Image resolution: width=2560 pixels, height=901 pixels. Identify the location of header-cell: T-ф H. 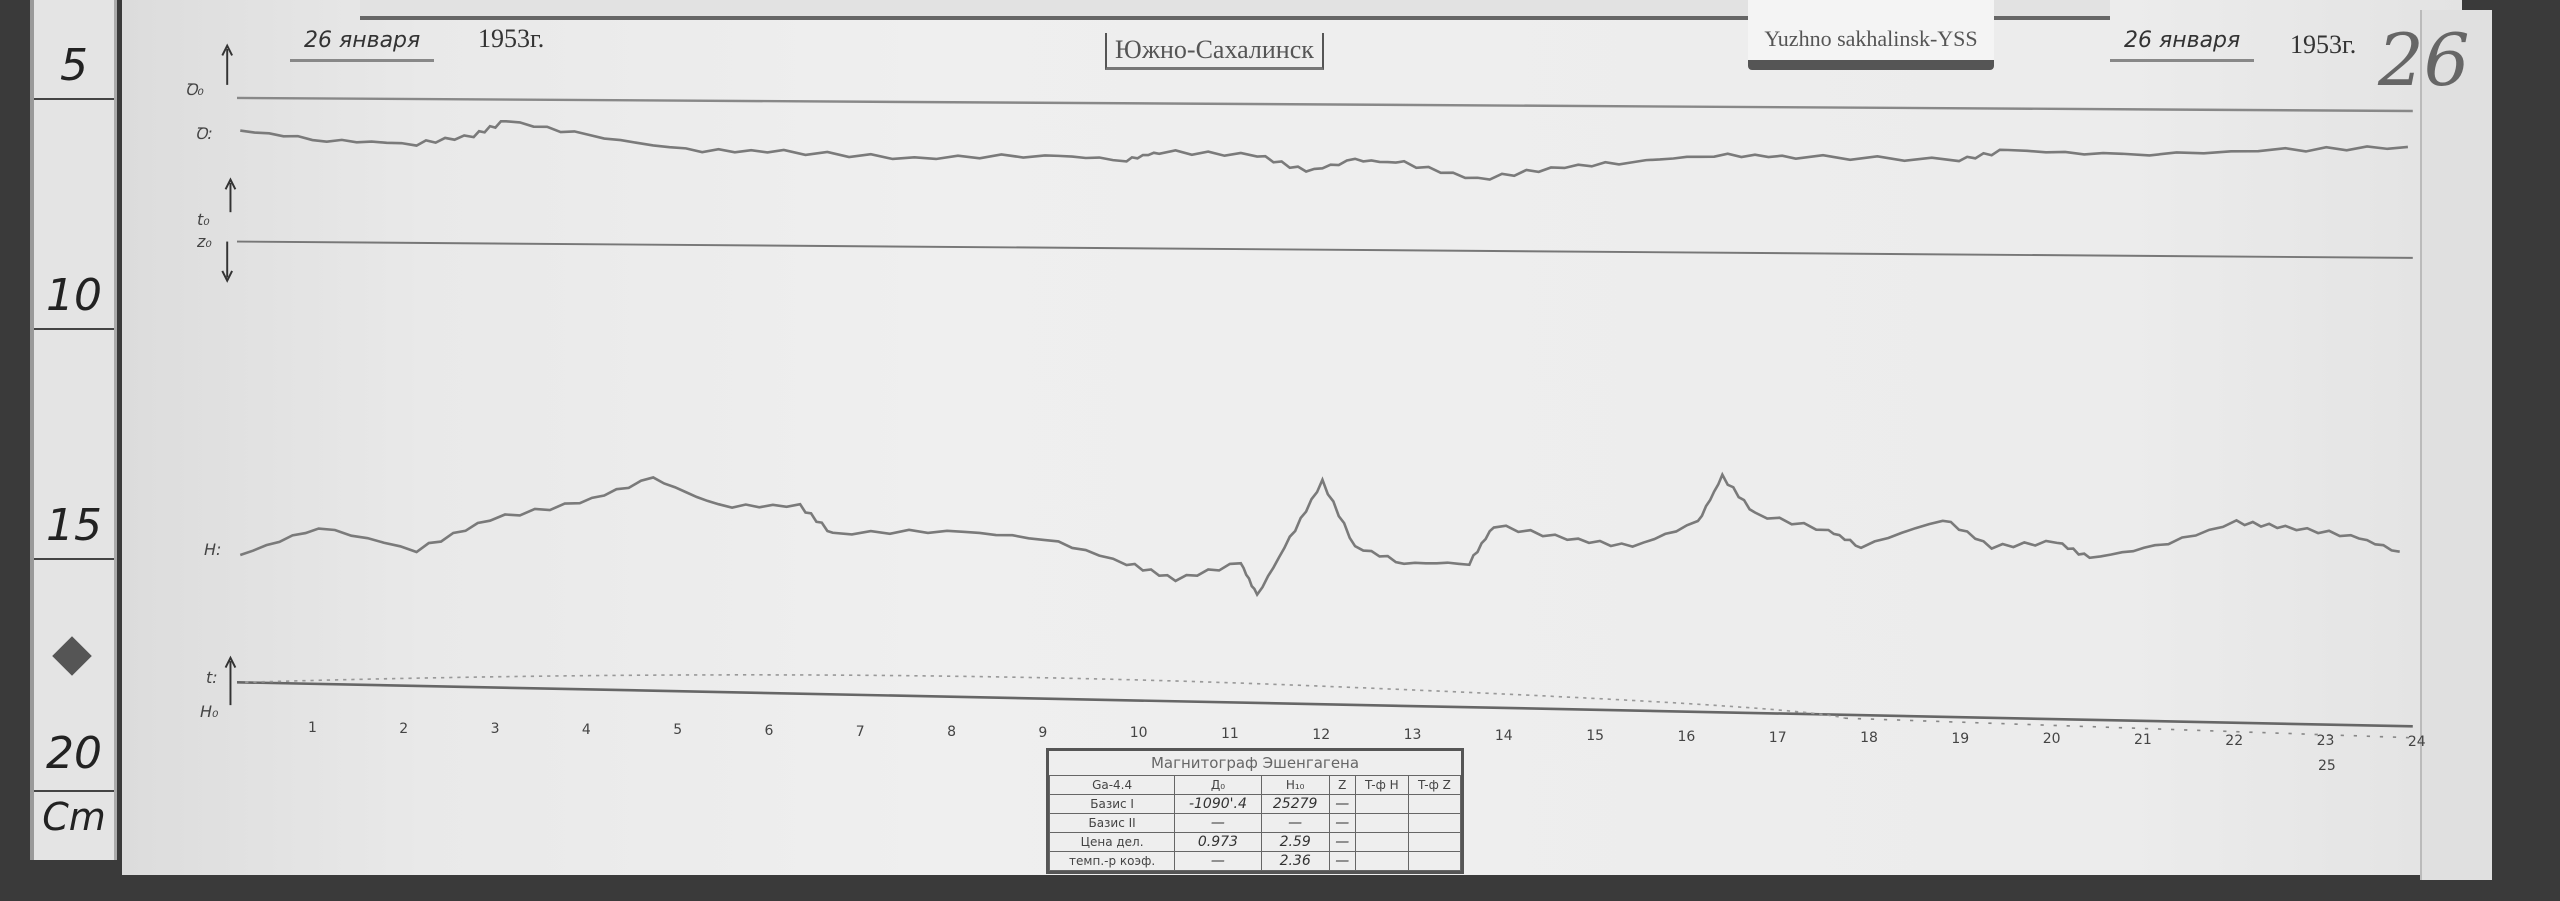
(1381, 785).